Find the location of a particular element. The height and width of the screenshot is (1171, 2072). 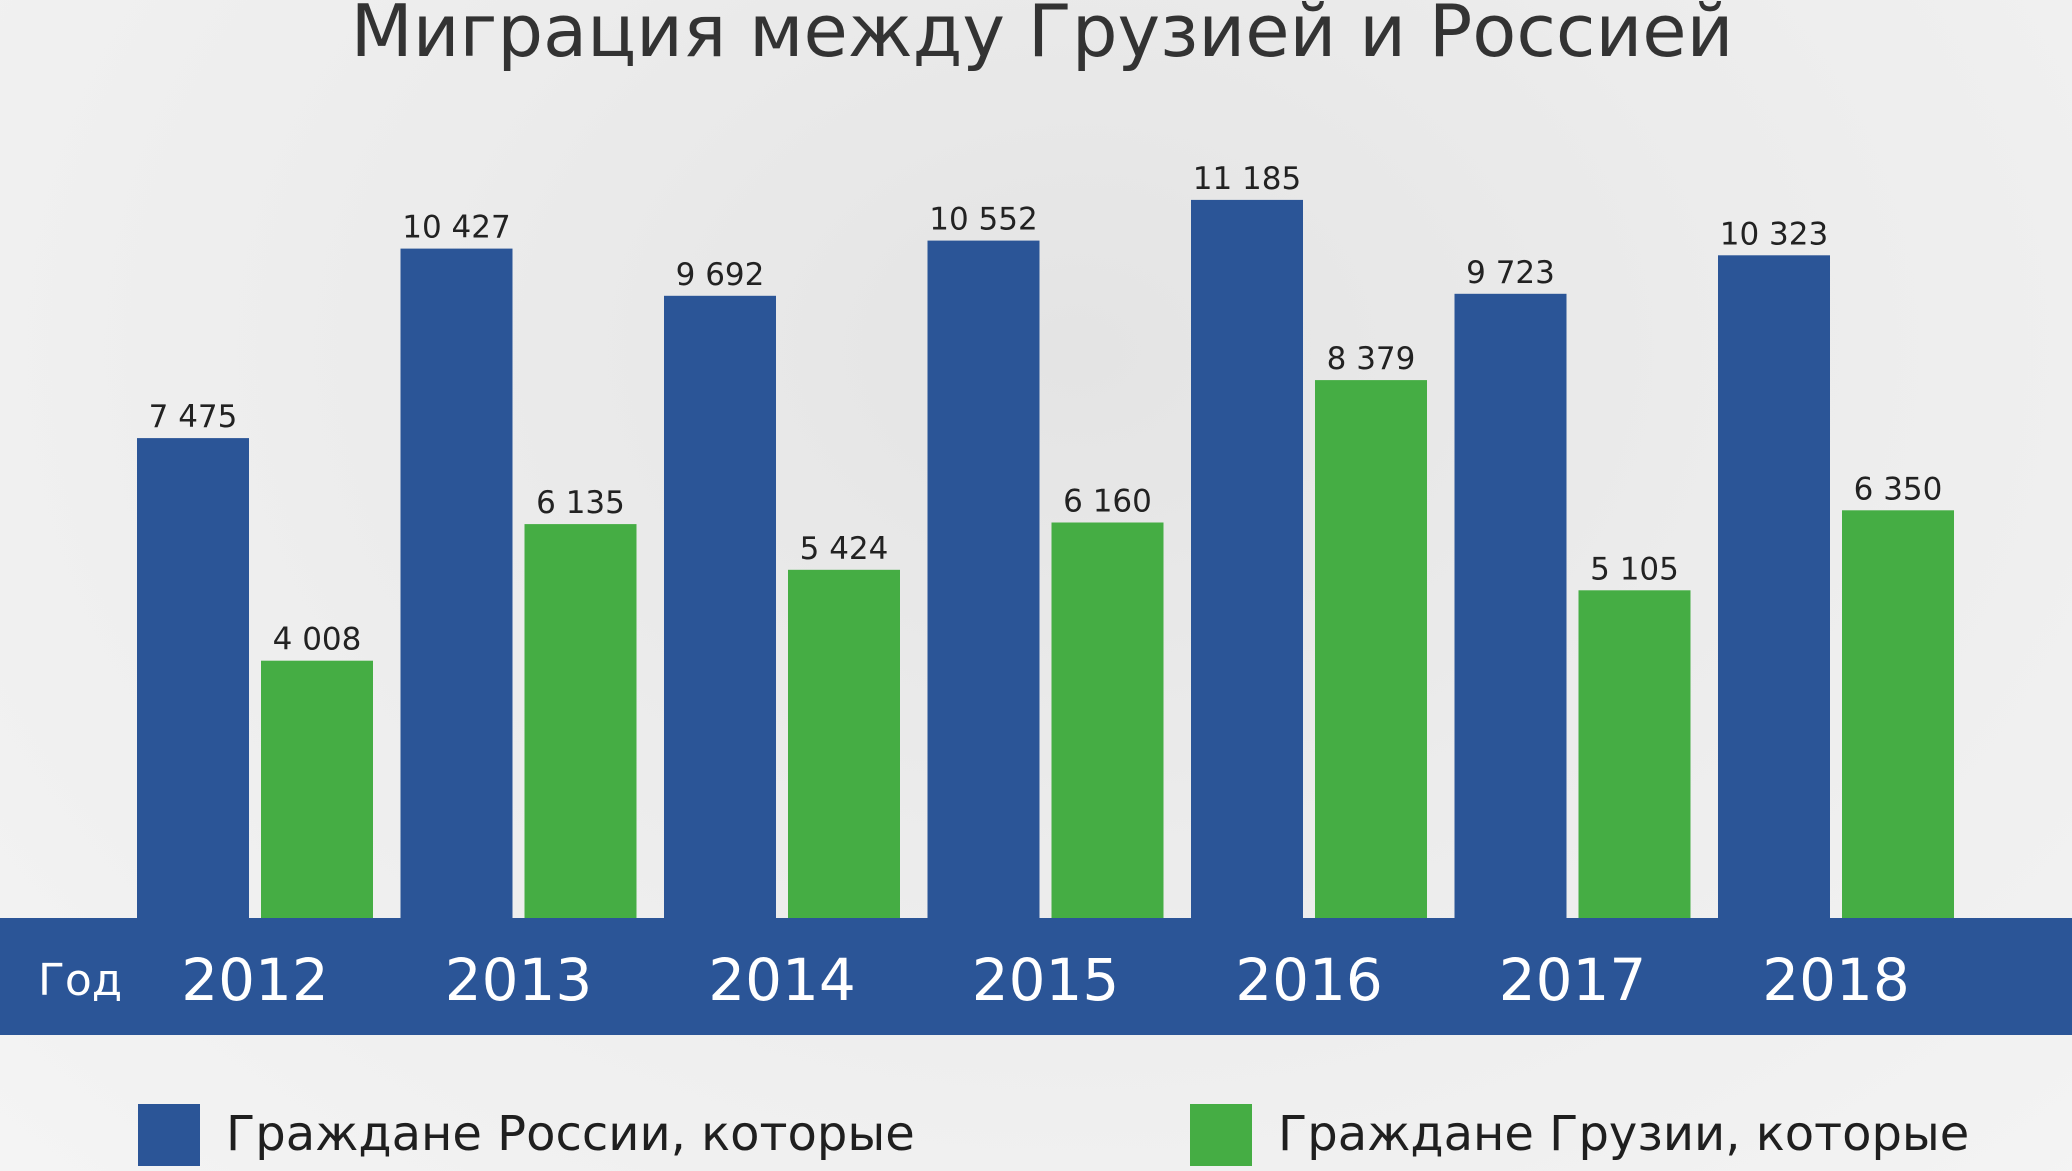

value-label-georgia-2015: 6 160 is located at coordinates (1107, 502).